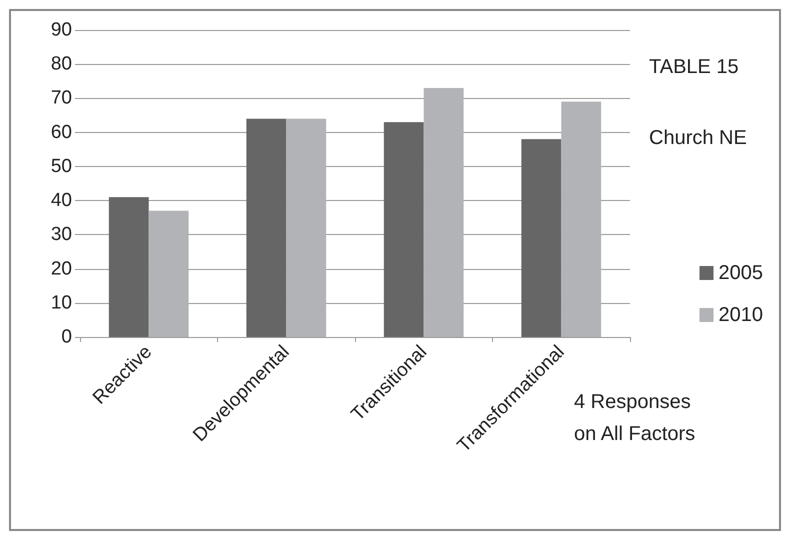 Image resolution: width=786 pixels, height=536 pixels. What do you see at coordinates (61, 269) in the screenshot?
I see `y-tick-label: 20` at bounding box center [61, 269].